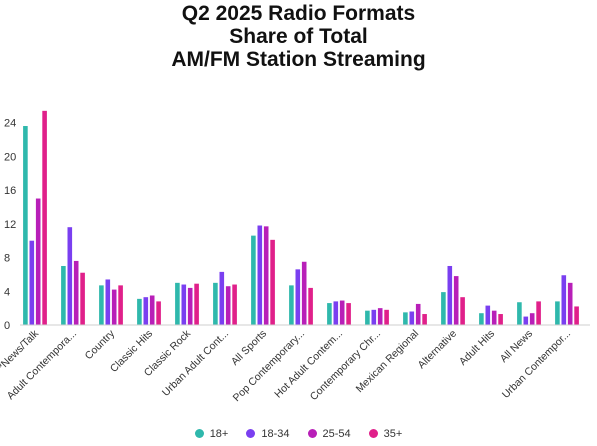 The height and width of the screenshot is (446, 597). Describe the element at coordinates (215, 303) in the screenshot. I see `bar-18+-5` at that location.